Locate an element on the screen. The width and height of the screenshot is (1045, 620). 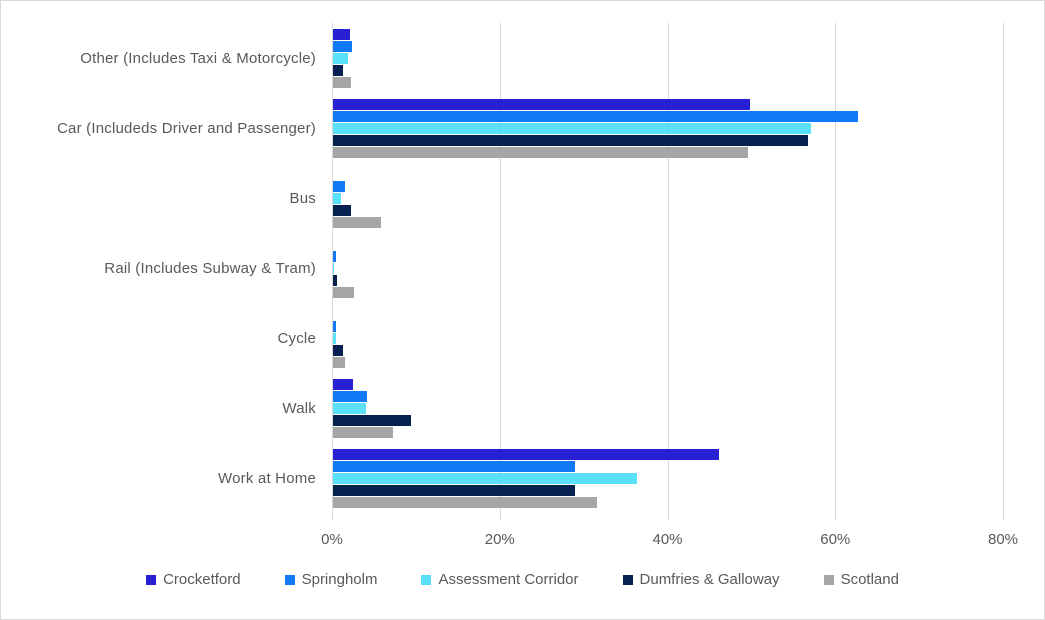
legend-item-springholm: Springholm is located at coordinates (331, 579).